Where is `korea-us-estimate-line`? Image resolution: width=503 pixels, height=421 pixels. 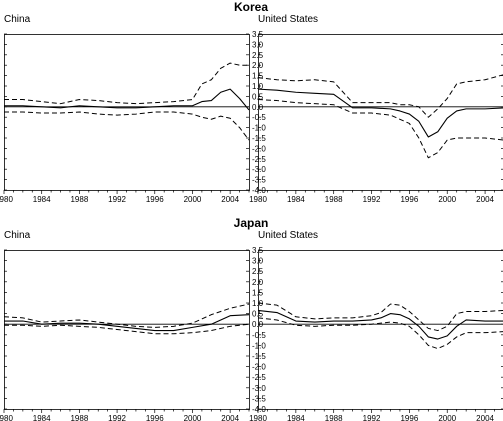
korea-us-estimate-line is located at coordinates (380, 113).